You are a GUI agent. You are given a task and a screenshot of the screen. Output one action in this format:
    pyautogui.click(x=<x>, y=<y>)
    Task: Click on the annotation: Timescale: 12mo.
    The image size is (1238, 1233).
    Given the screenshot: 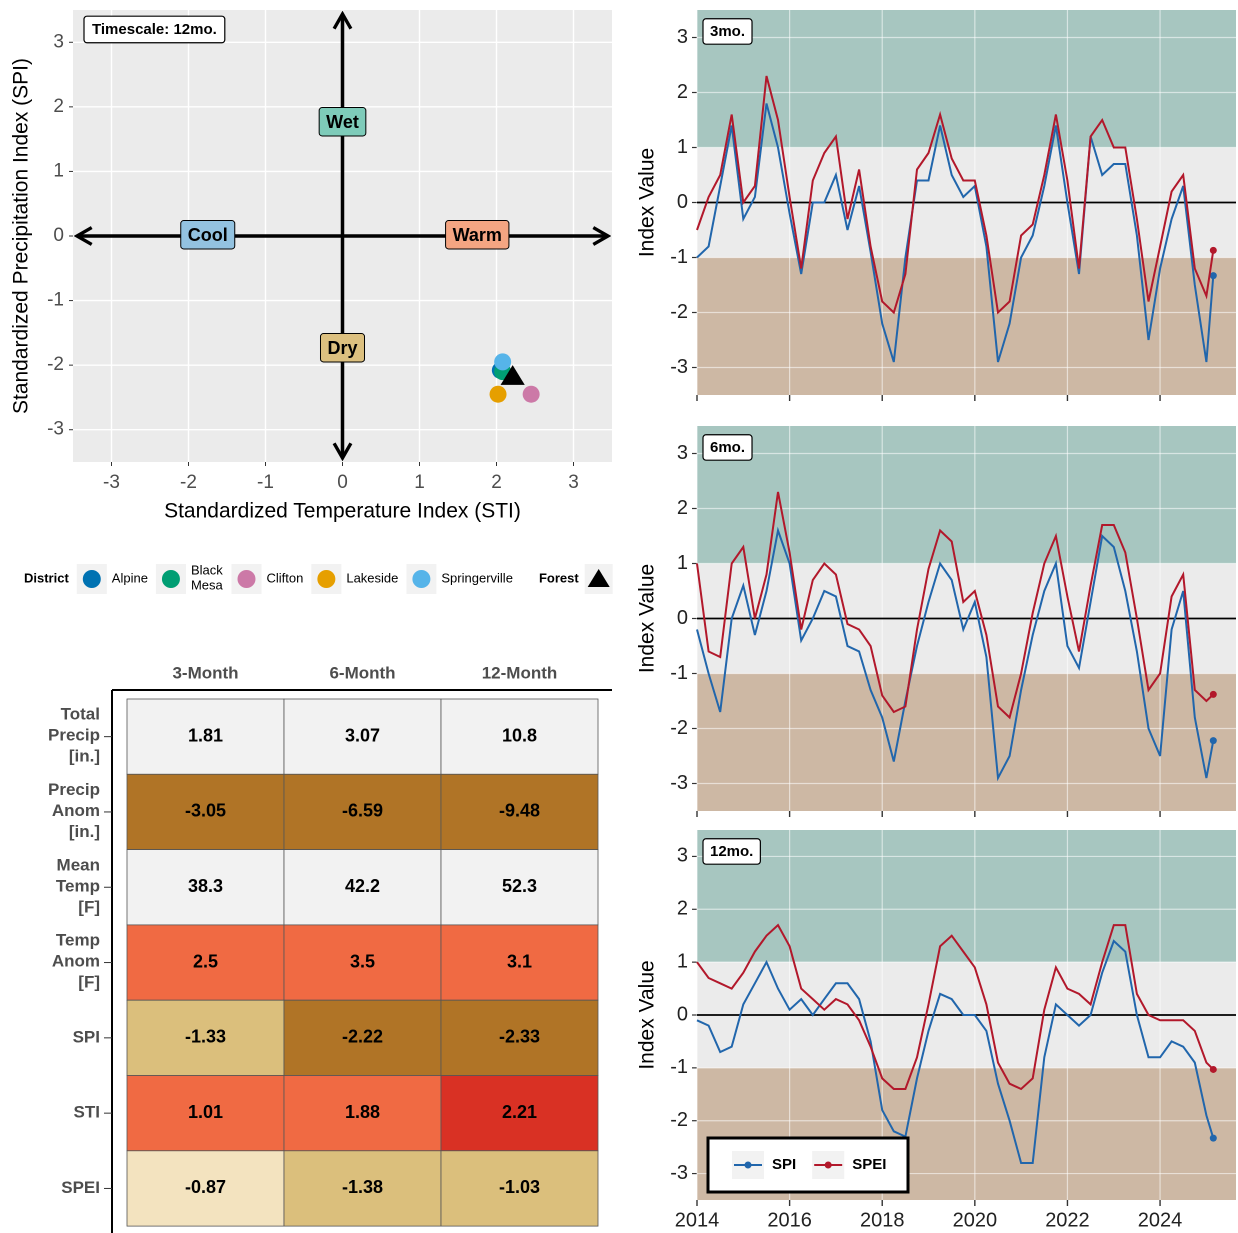 What is the action you would take?
    pyautogui.click(x=154, y=29)
    